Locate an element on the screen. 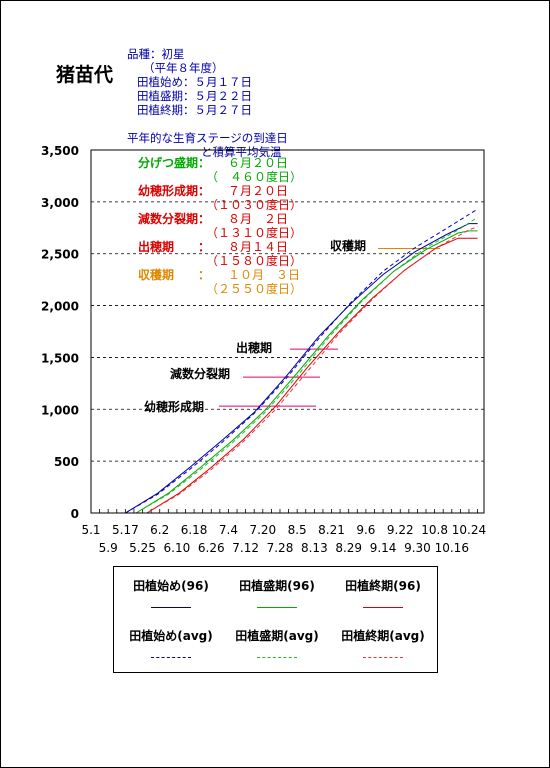 This screenshot has width=550, height=768. x-tick-label: 8.5 is located at coordinates (297, 530).